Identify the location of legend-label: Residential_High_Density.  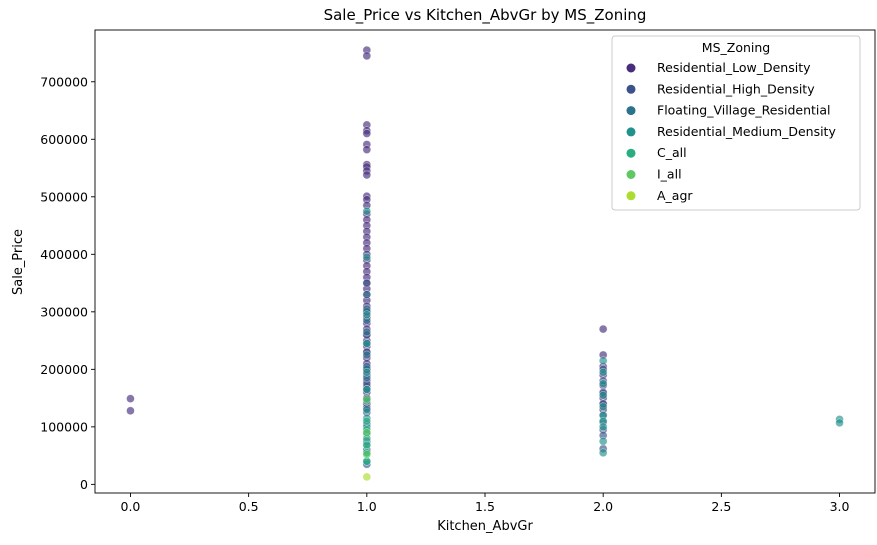
(736, 88).